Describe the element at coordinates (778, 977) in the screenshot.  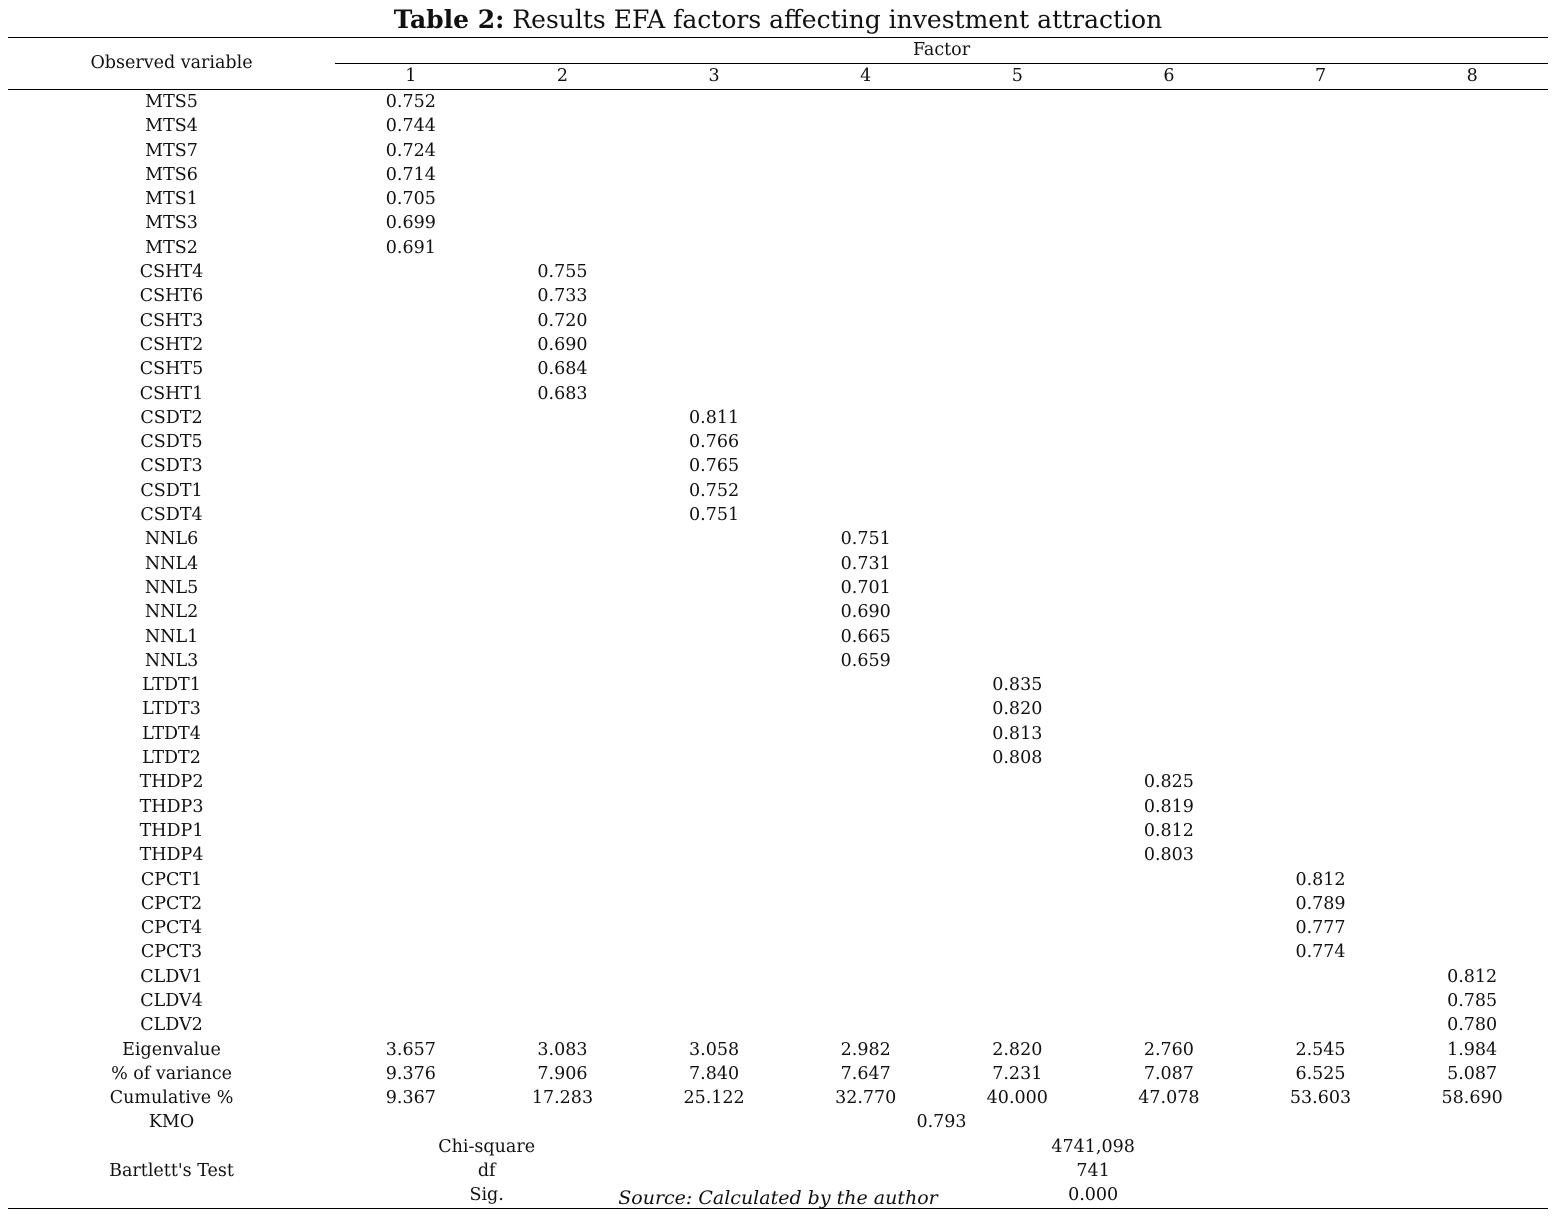
I see `table-row: CLDV1 0.812` at that location.